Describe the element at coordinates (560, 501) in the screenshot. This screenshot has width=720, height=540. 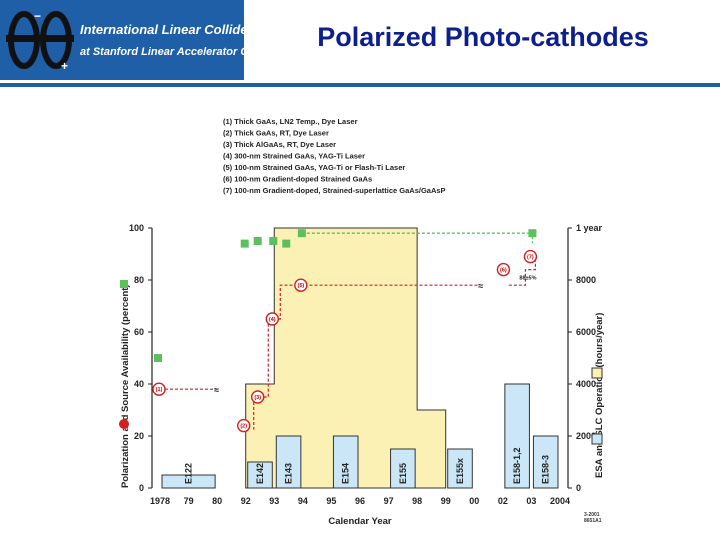
I see `x-tick-label: 2004` at that location.